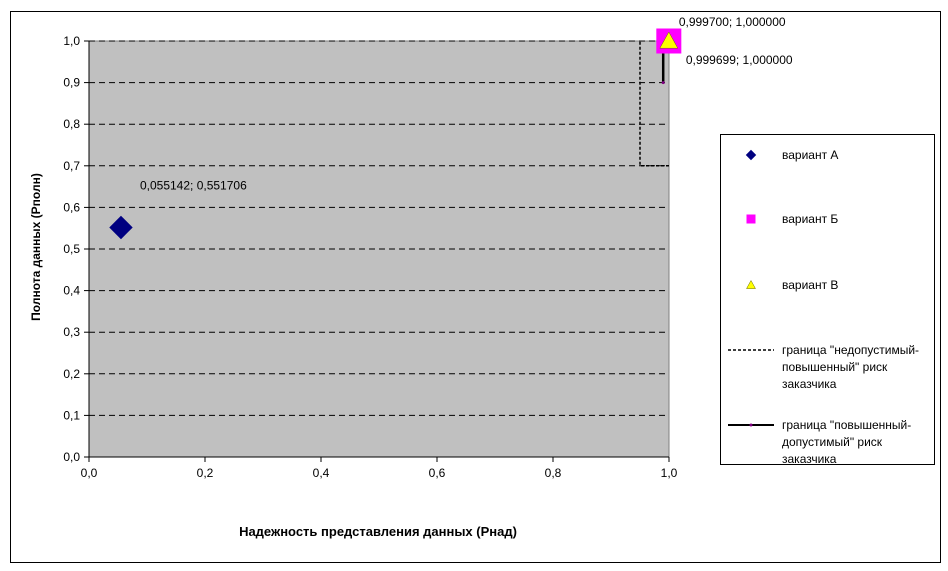 The height and width of the screenshot is (571, 948). Describe the element at coordinates (205, 473) in the screenshot. I see `x-tick-label: 0,2` at that location.